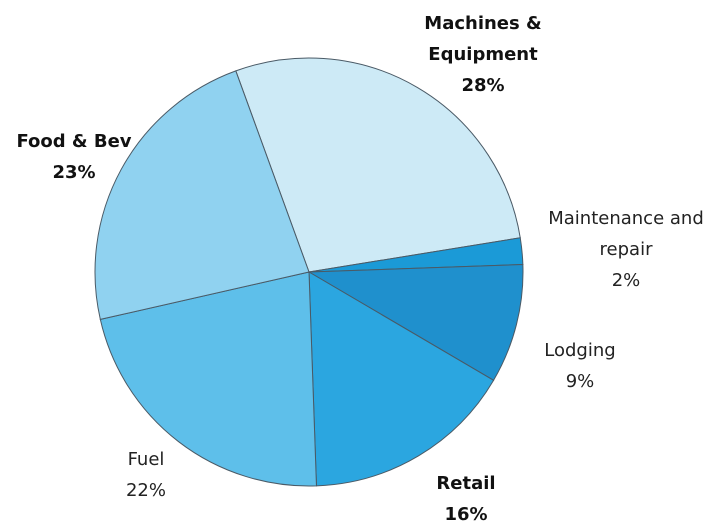 The width and height of the screenshot is (704, 530). Describe the element at coordinates (466, 514) in the screenshot. I see `value-label: 16%` at that location.